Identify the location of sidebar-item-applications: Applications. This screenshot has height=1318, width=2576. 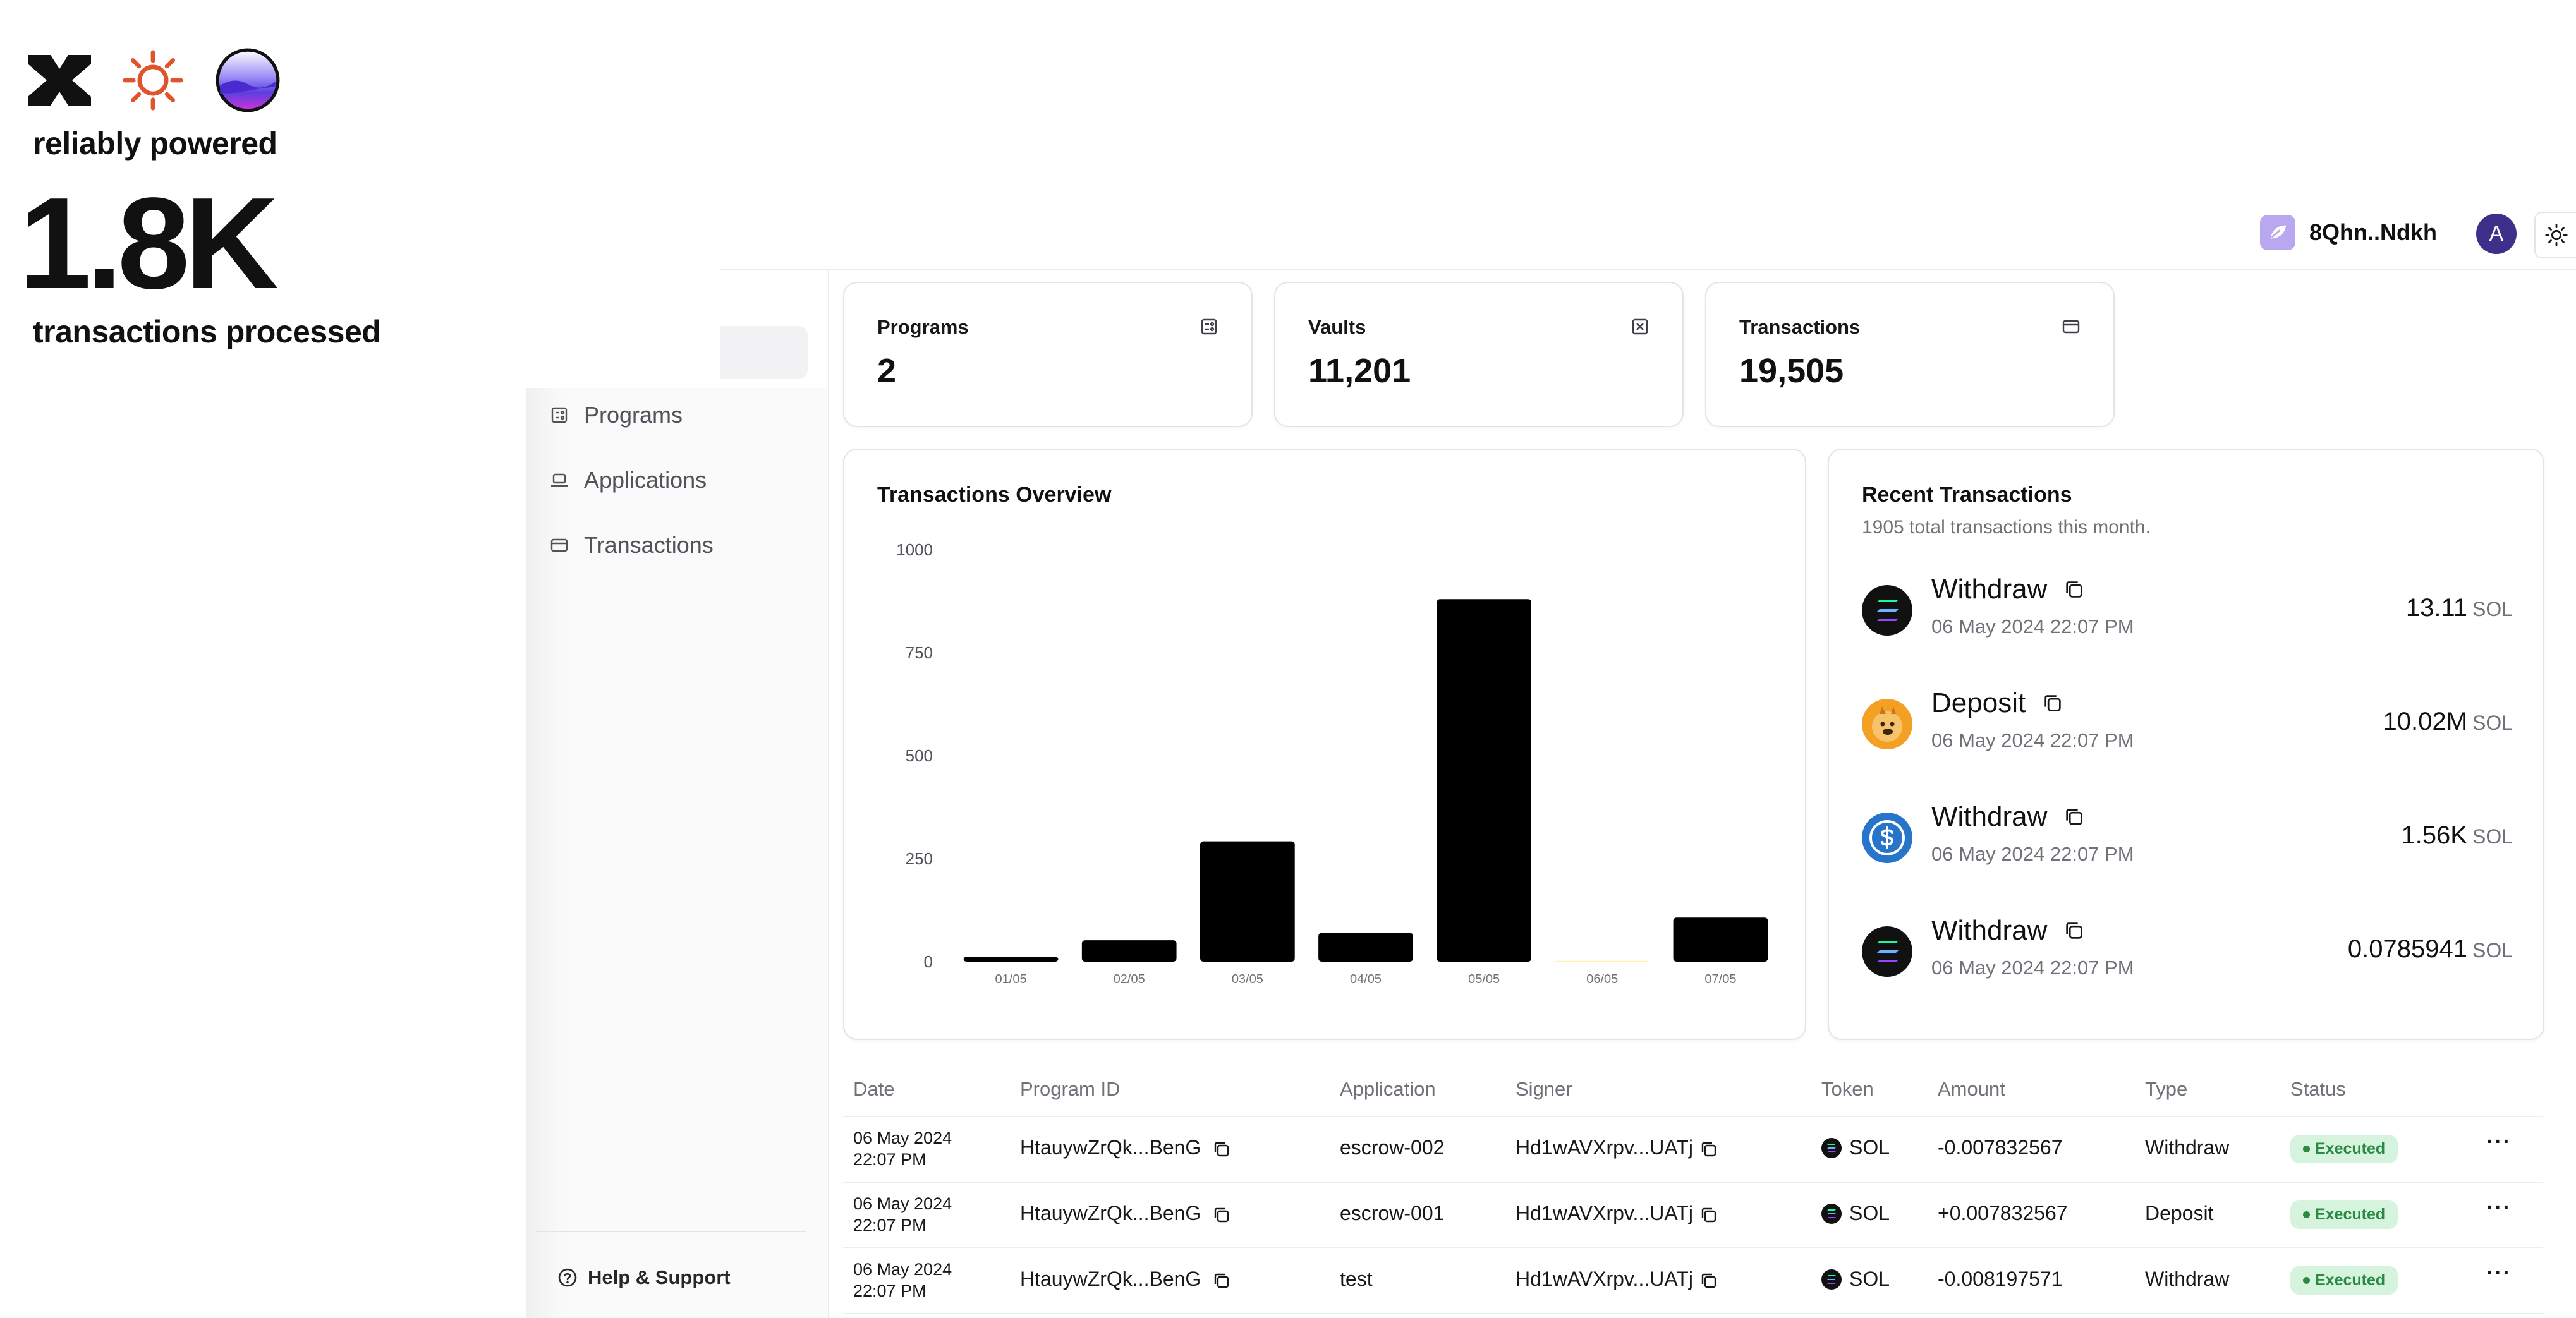
(628, 480).